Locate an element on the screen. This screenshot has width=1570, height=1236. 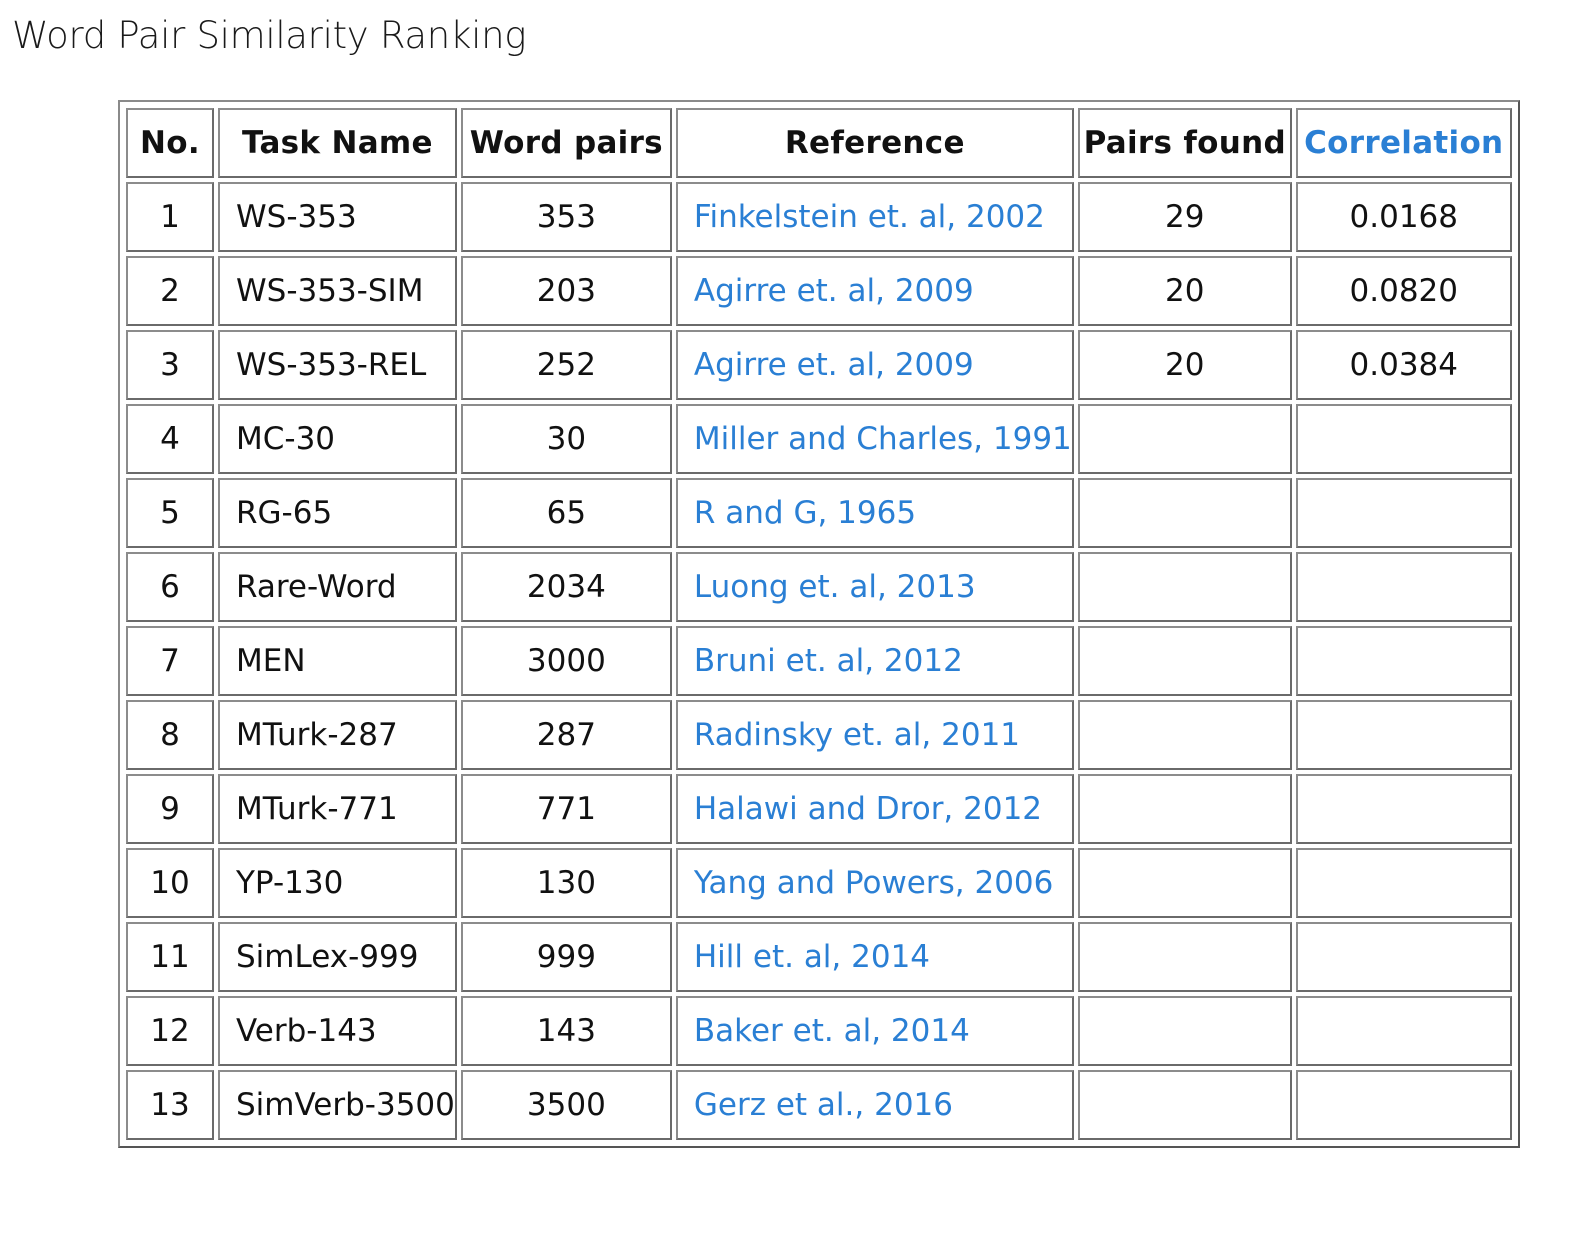
table-row: 12 Verb-143 143 Baker et. al, 2014 is located at coordinates (819, 1031).